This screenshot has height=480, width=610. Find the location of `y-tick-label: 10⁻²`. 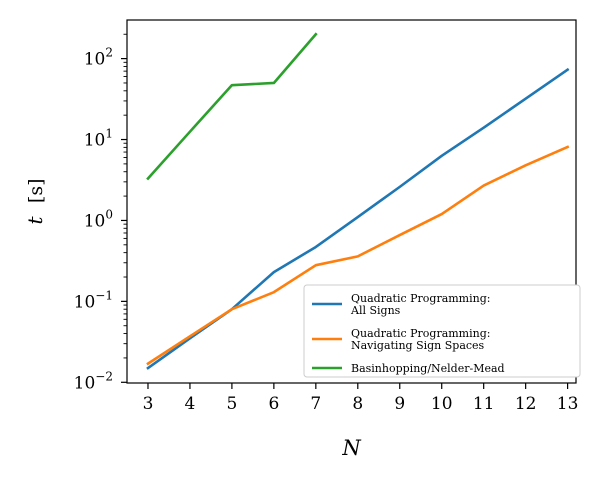

y-tick-label: 10⁻² is located at coordinates (93, 381).